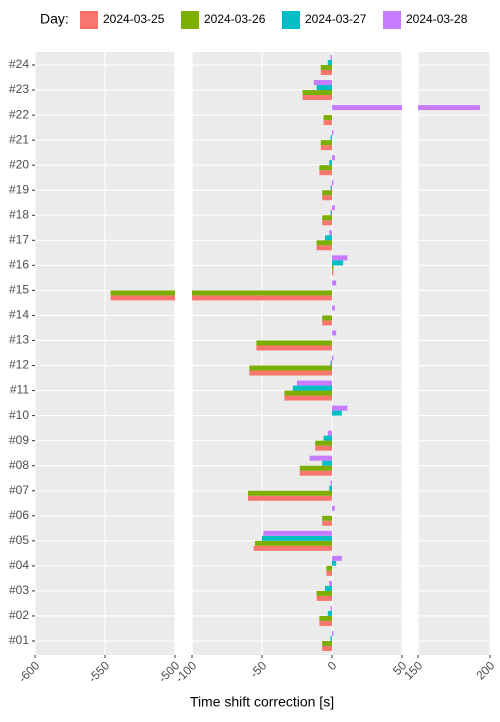 The image size is (500, 722). I want to click on legend-title: Day:, so click(54, 19).